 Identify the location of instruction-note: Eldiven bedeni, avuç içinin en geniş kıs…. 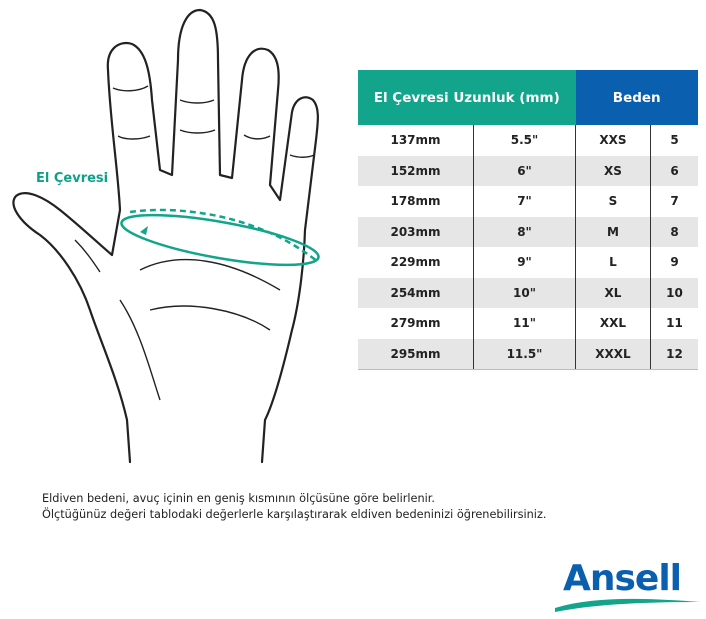
(294, 507).